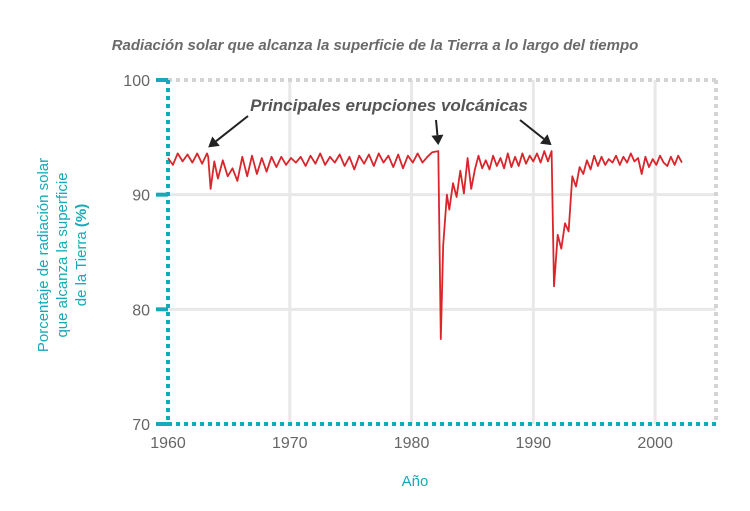 The height and width of the screenshot is (511, 750). I want to click on y-axis-label-line-3-text: de la Tierra, so click(81, 266).